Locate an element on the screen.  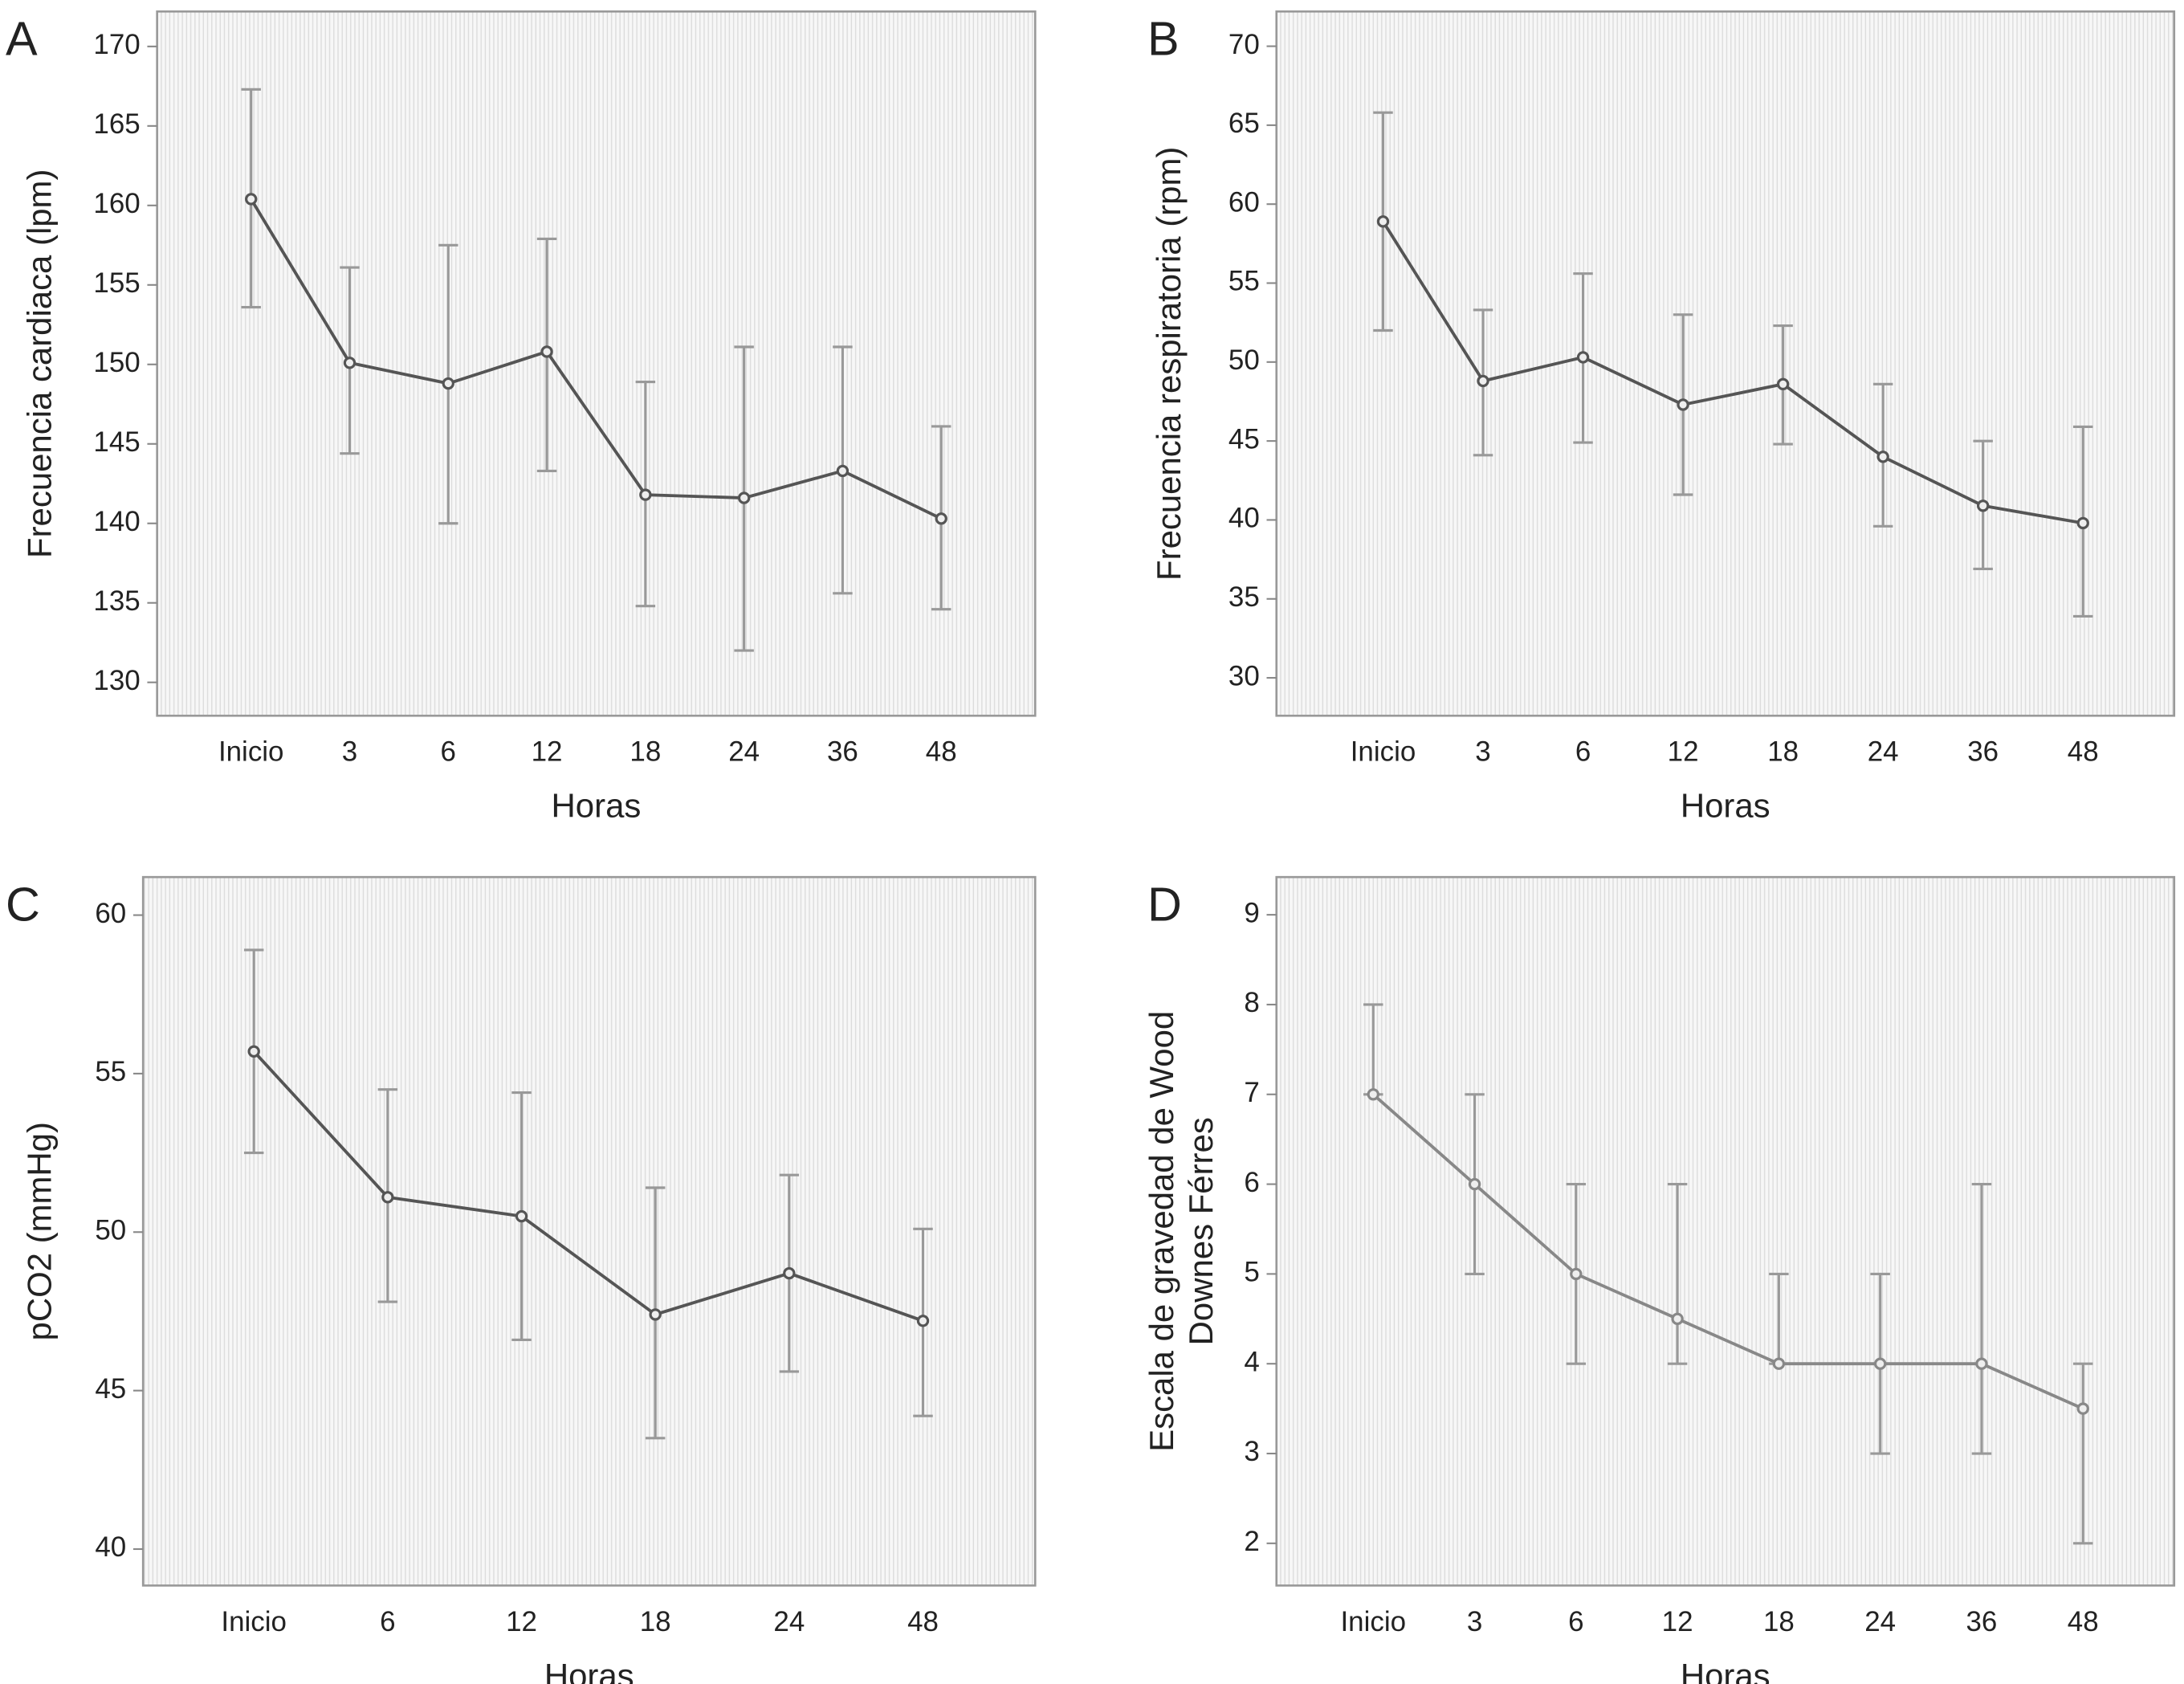
y-tick-label: 170 is located at coordinates (117, 44).